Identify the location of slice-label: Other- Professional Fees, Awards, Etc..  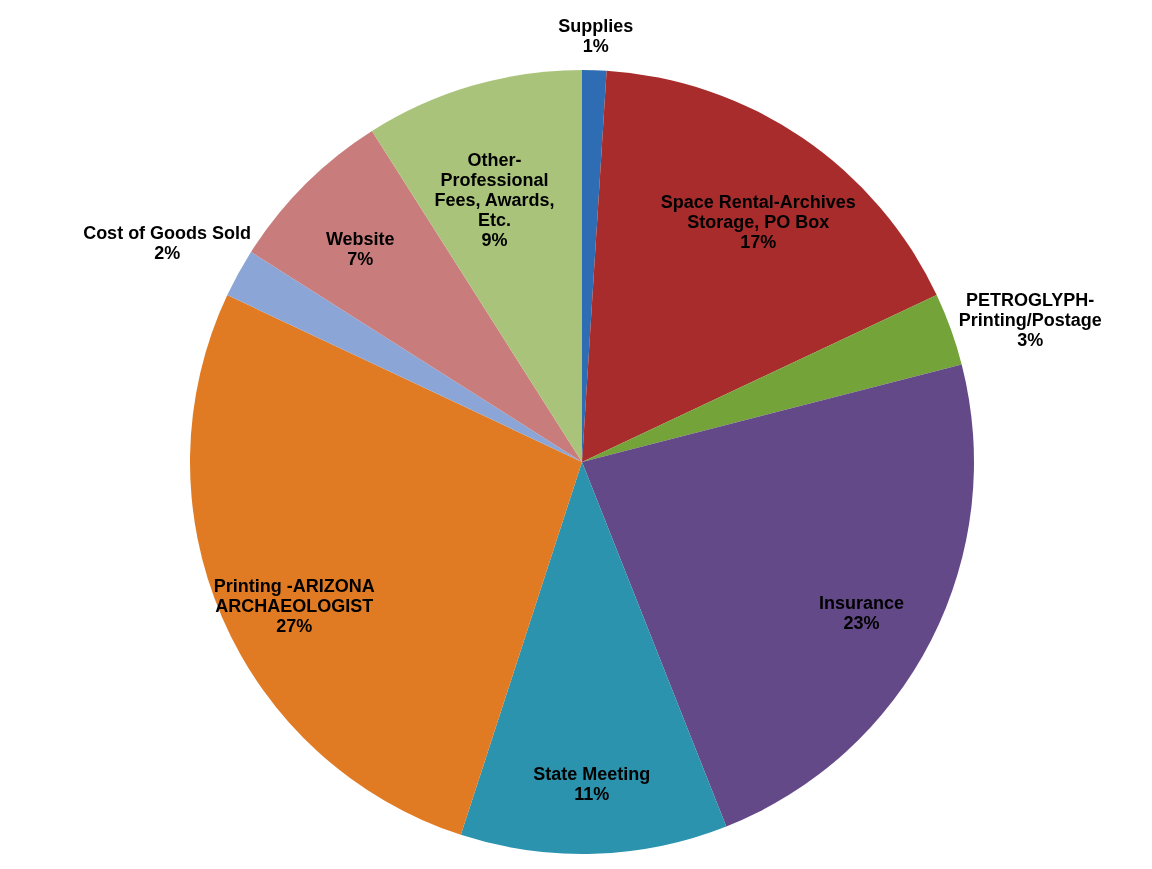
(494, 189).